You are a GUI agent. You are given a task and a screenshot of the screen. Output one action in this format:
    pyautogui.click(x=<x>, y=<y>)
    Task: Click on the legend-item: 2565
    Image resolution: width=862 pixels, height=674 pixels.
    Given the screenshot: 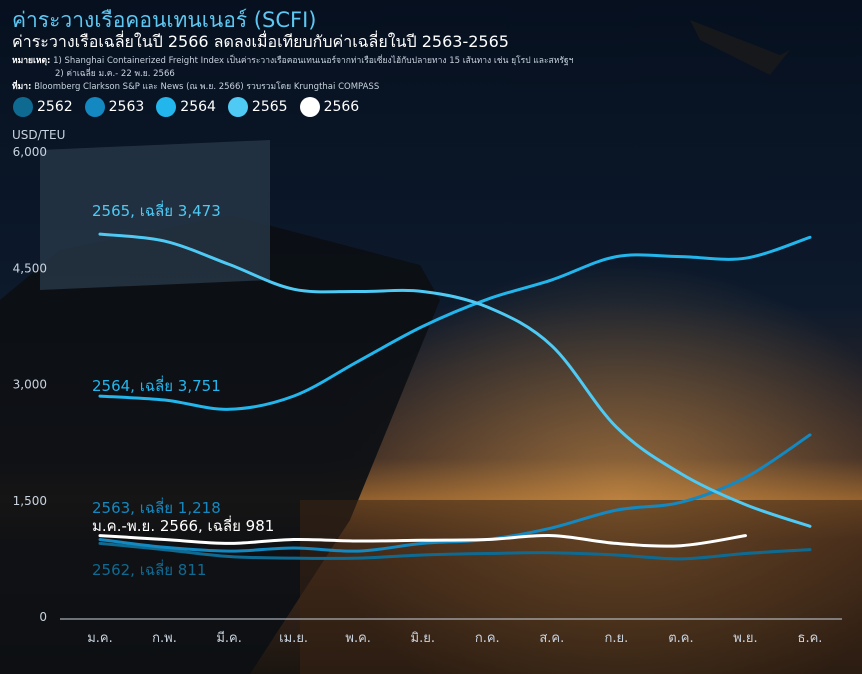 What is the action you would take?
    pyautogui.click(x=257, y=107)
    